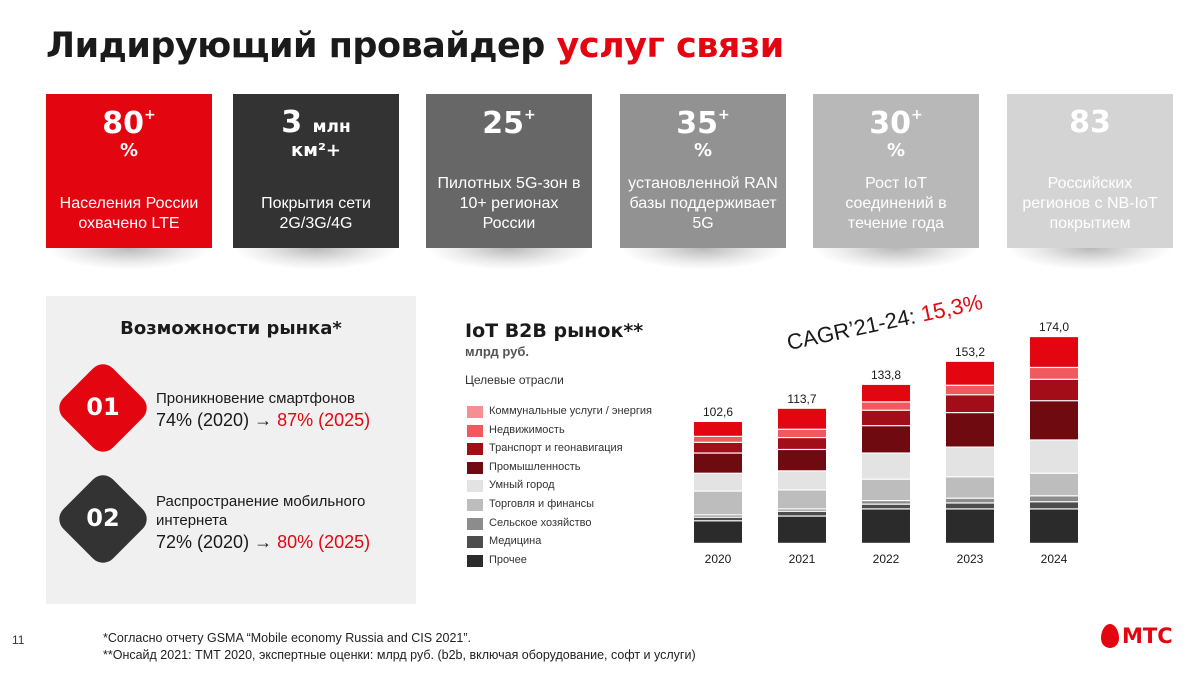 The height and width of the screenshot is (676, 1200). Describe the element at coordinates (542, 503) in the screenshot. I see `legend-label: Торговля и финансы` at that location.